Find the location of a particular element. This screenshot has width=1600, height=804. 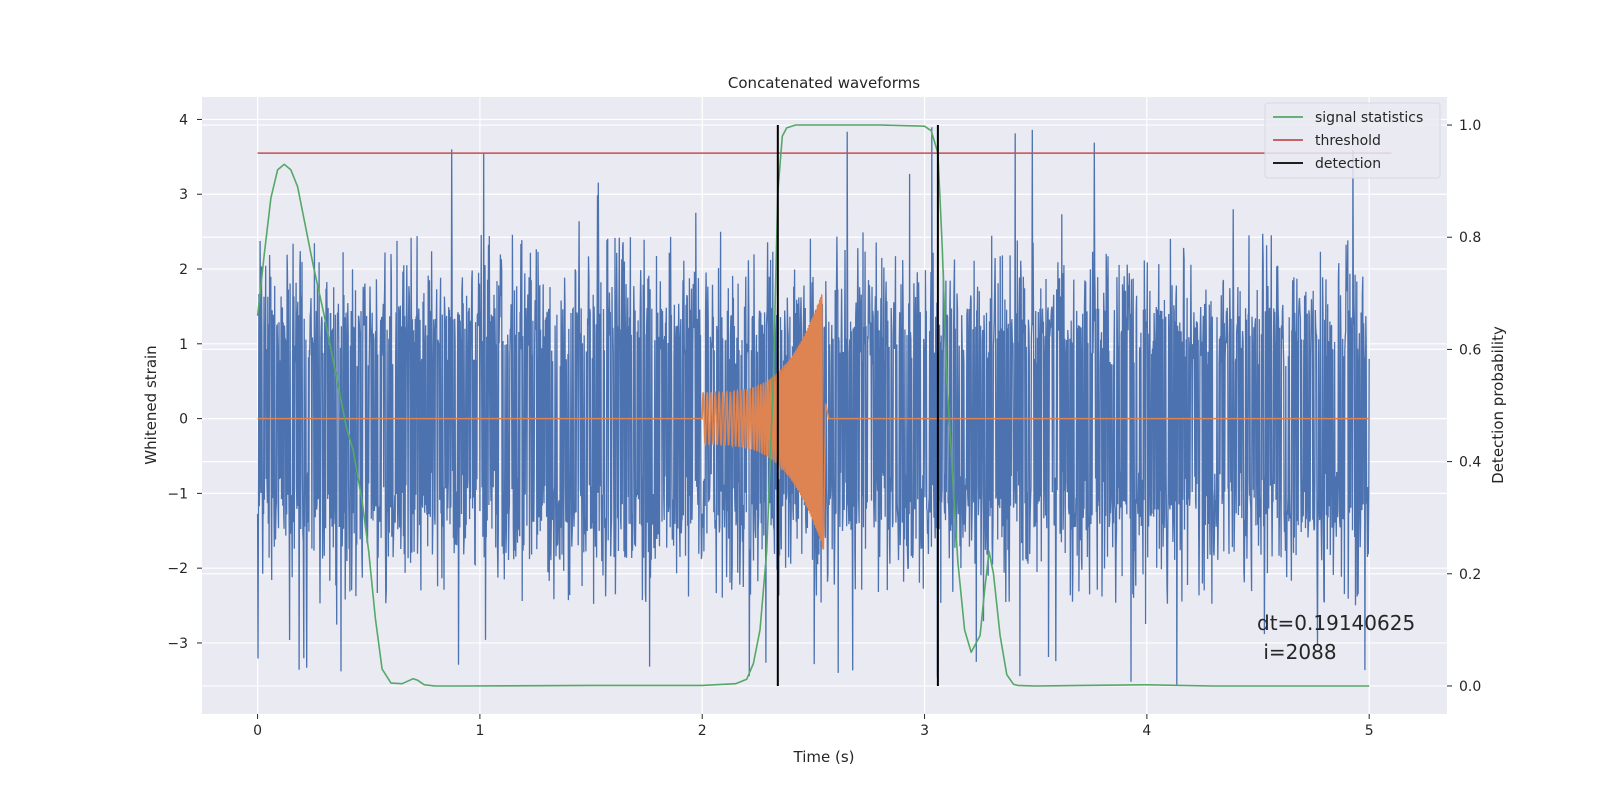

y-tick-label-right: 0.2 is located at coordinates (1470, 575).